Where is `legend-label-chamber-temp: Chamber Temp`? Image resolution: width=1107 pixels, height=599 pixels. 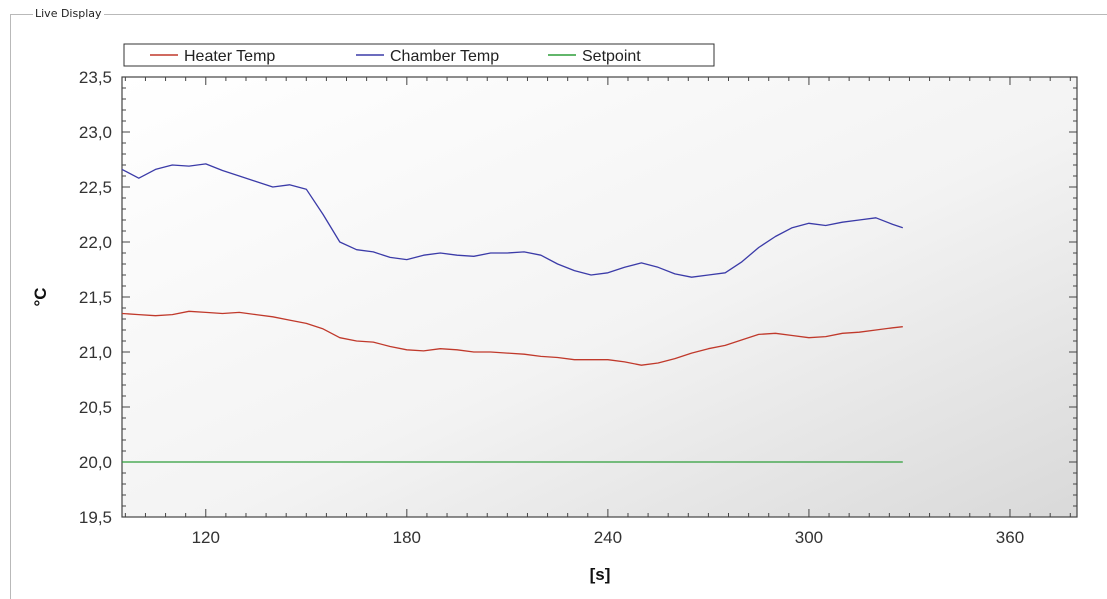
legend-label-chamber-temp: Chamber Temp is located at coordinates (444, 56).